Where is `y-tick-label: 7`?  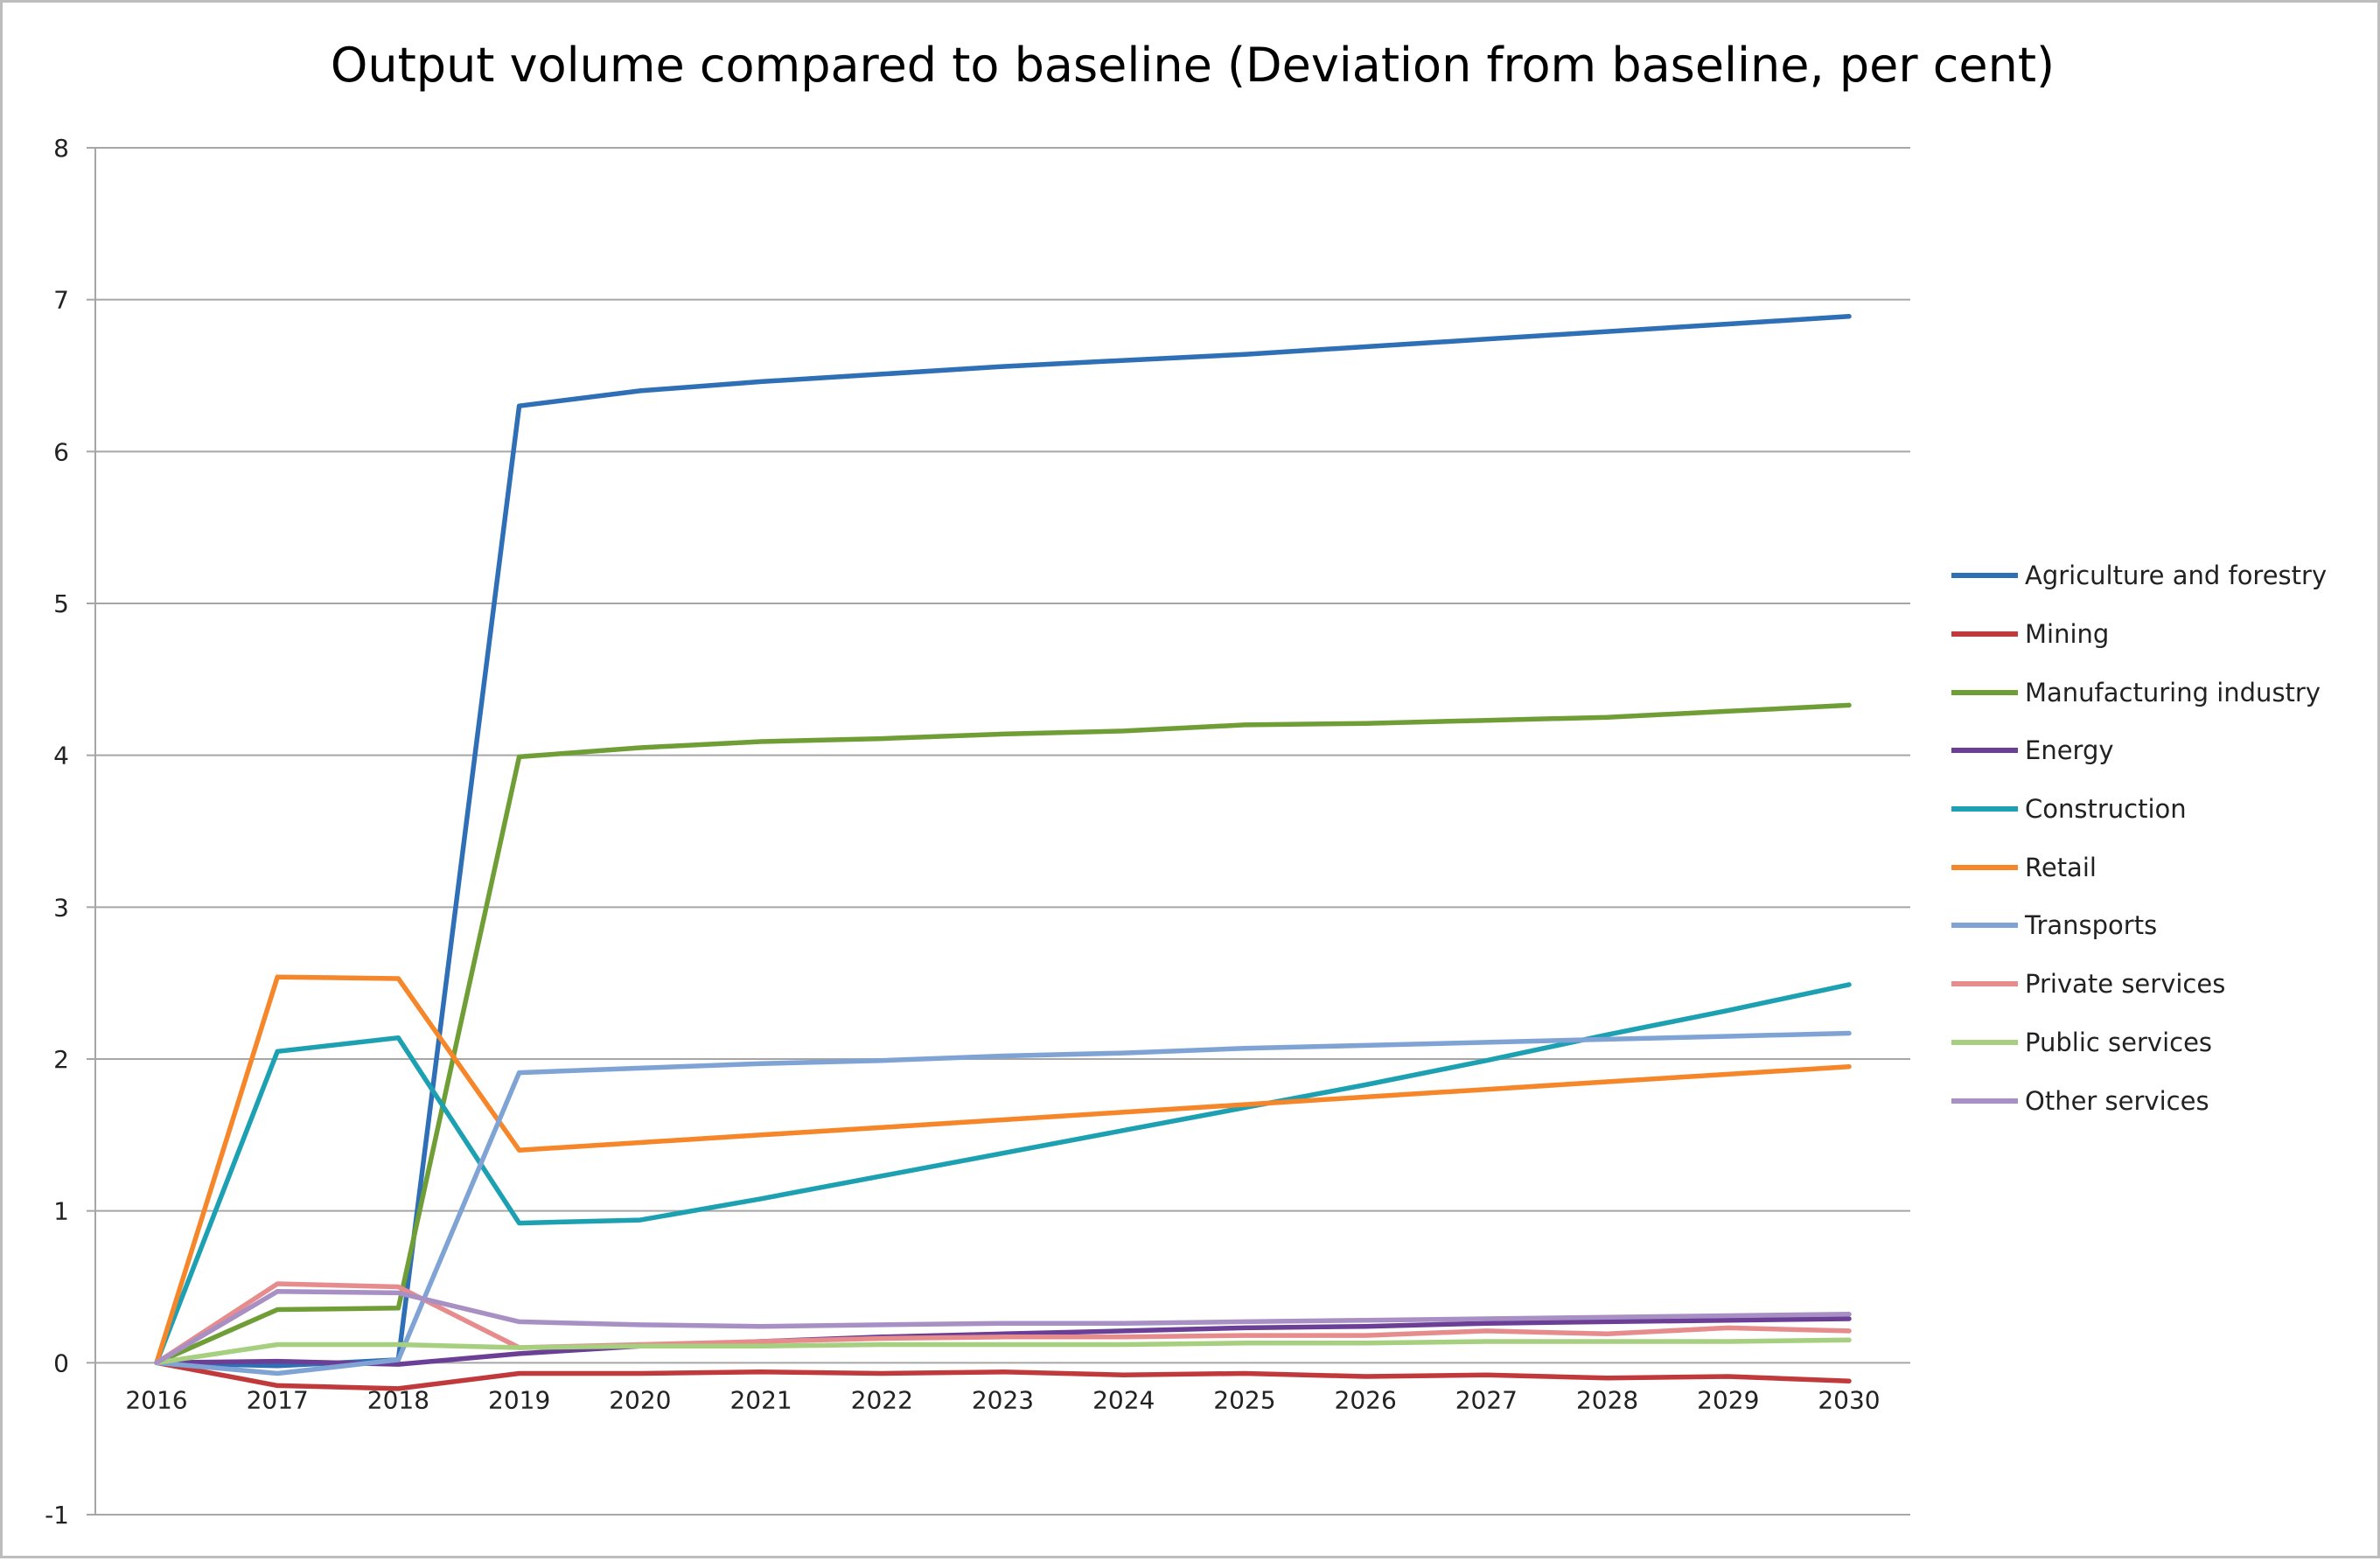 y-tick-label: 7 is located at coordinates (61, 300).